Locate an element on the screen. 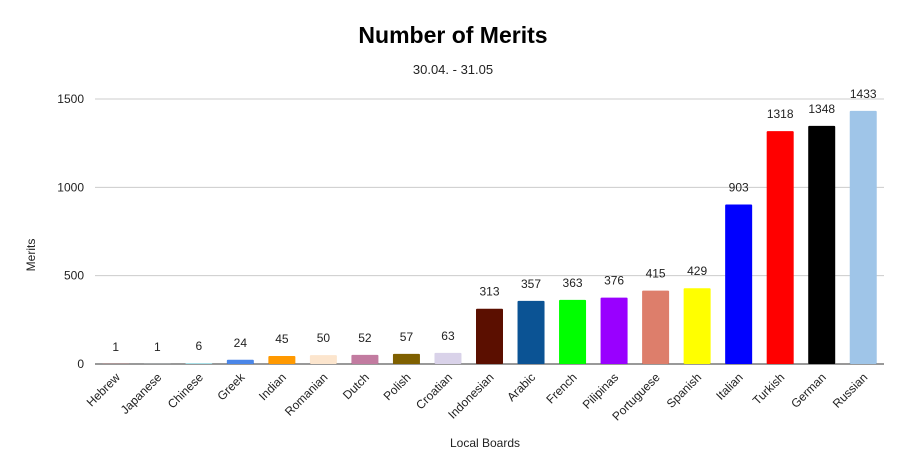  data-label: 6 is located at coordinates (198, 346).